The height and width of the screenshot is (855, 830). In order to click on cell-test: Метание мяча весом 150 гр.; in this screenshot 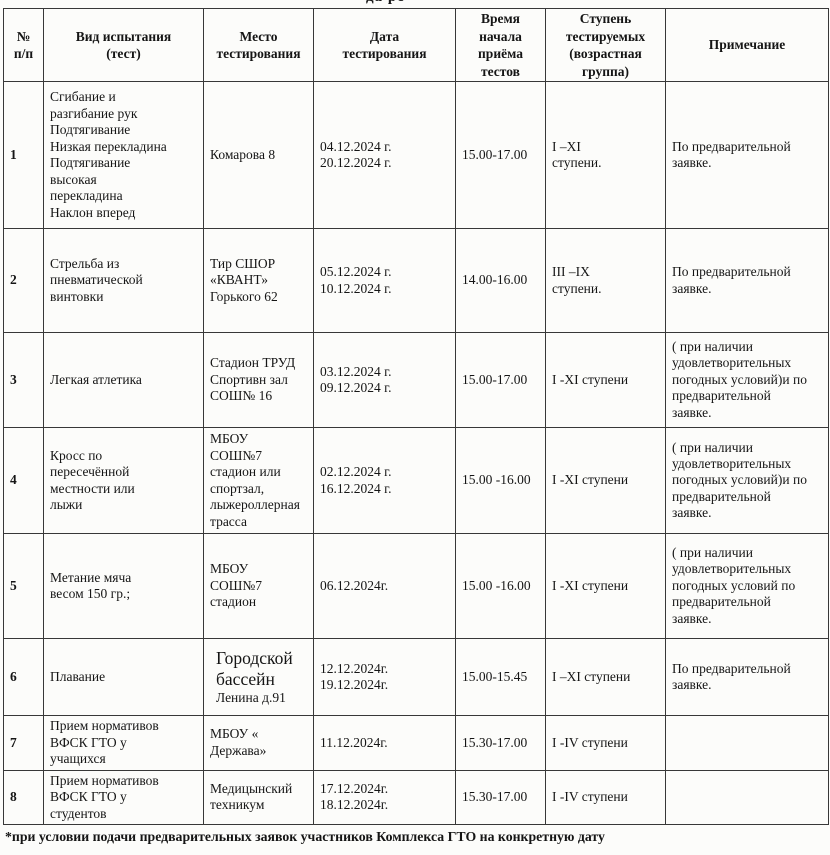, I will do `click(123, 586)`.